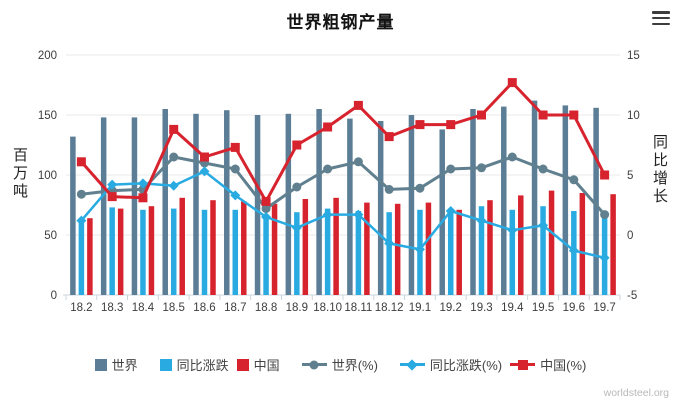 Image resolution: width=681 pixels, height=404 pixels. Describe the element at coordinates (613, 244) in the screenshot. I see `bar-中国-19.7` at that location.